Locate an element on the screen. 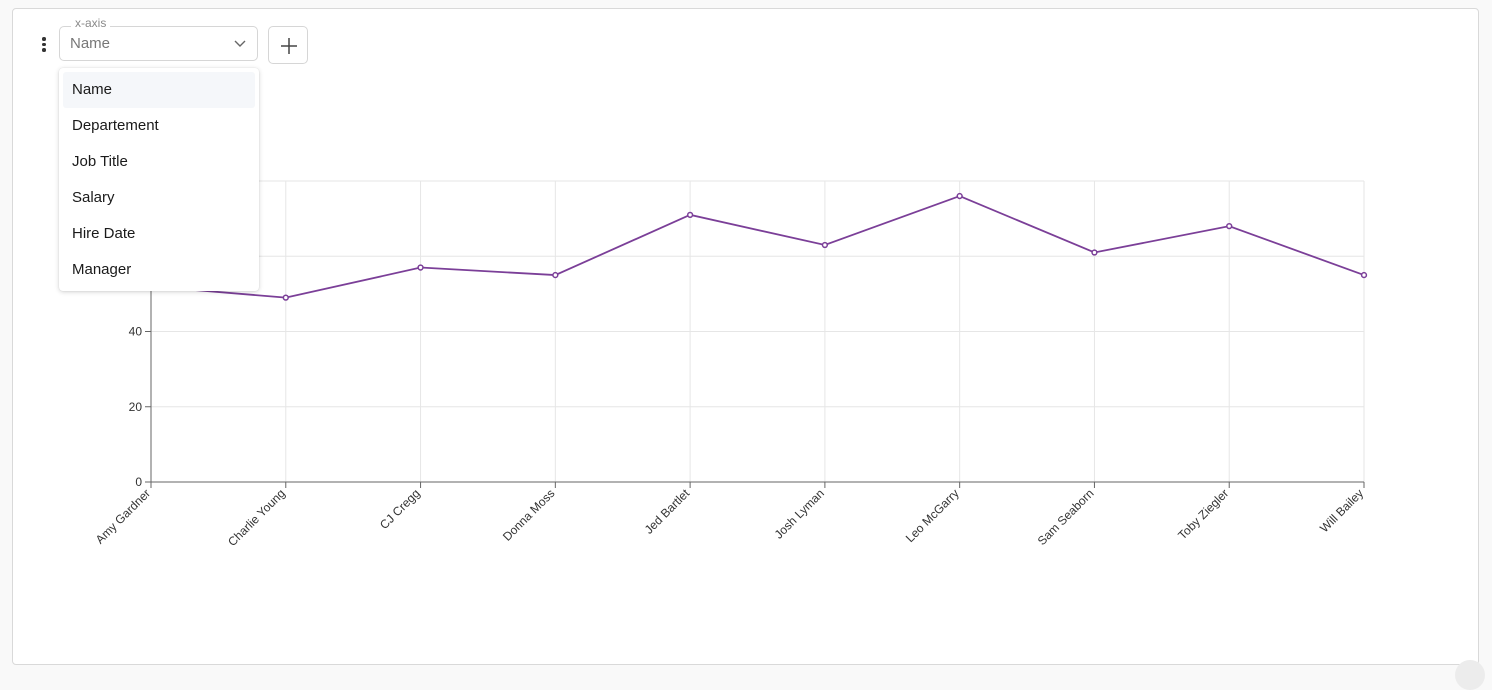 This screenshot has height=690, width=1492. x-axis-label: x-axis is located at coordinates (91, 23).